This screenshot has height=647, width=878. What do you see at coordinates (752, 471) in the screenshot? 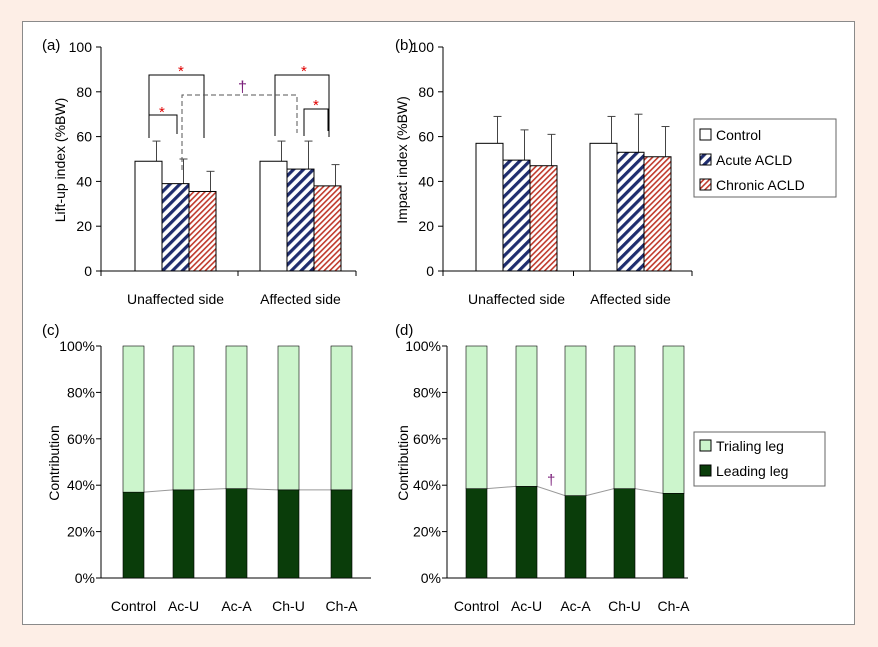
I see `legend-label-leading: Leading leg` at bounding box center [752, 471].